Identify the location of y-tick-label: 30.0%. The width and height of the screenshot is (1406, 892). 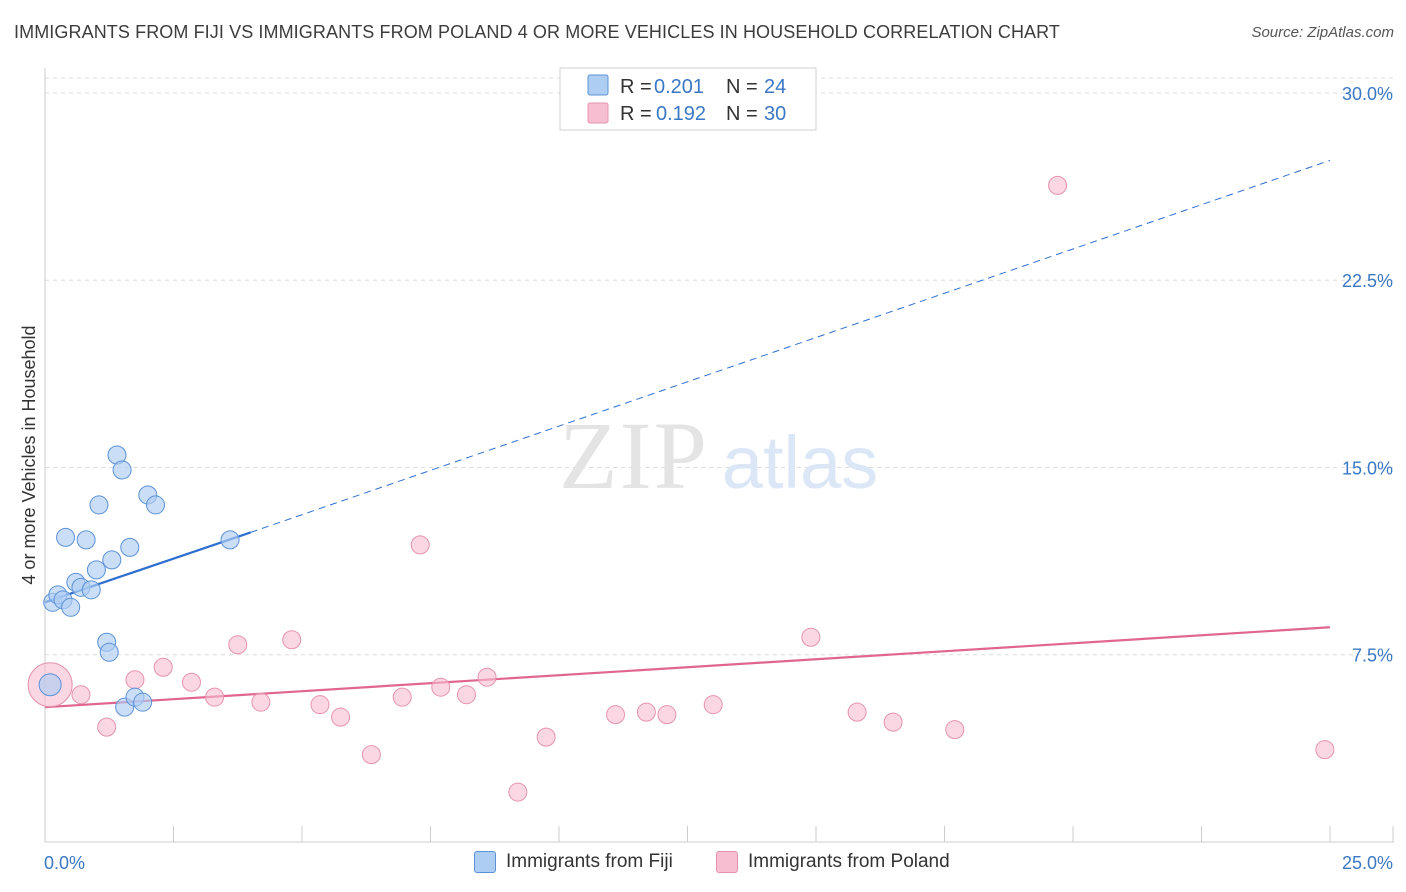
(1367, 94).